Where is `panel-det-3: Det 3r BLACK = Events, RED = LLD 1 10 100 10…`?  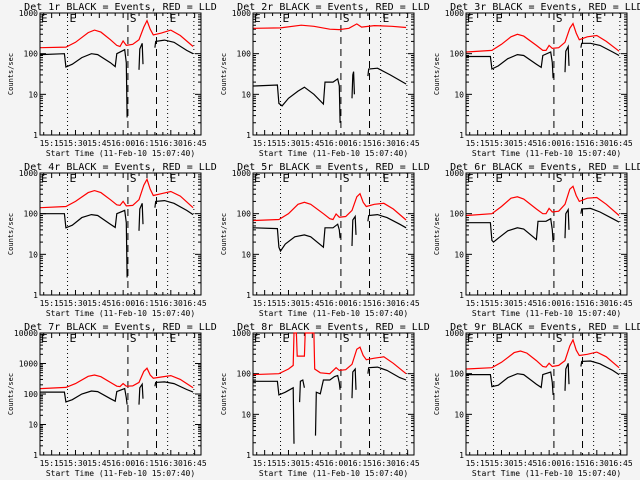 panel-det-3: Det 3r BLACK = Events, RED = LLD 1 10 100 10… is located at coordinates (536, 80).